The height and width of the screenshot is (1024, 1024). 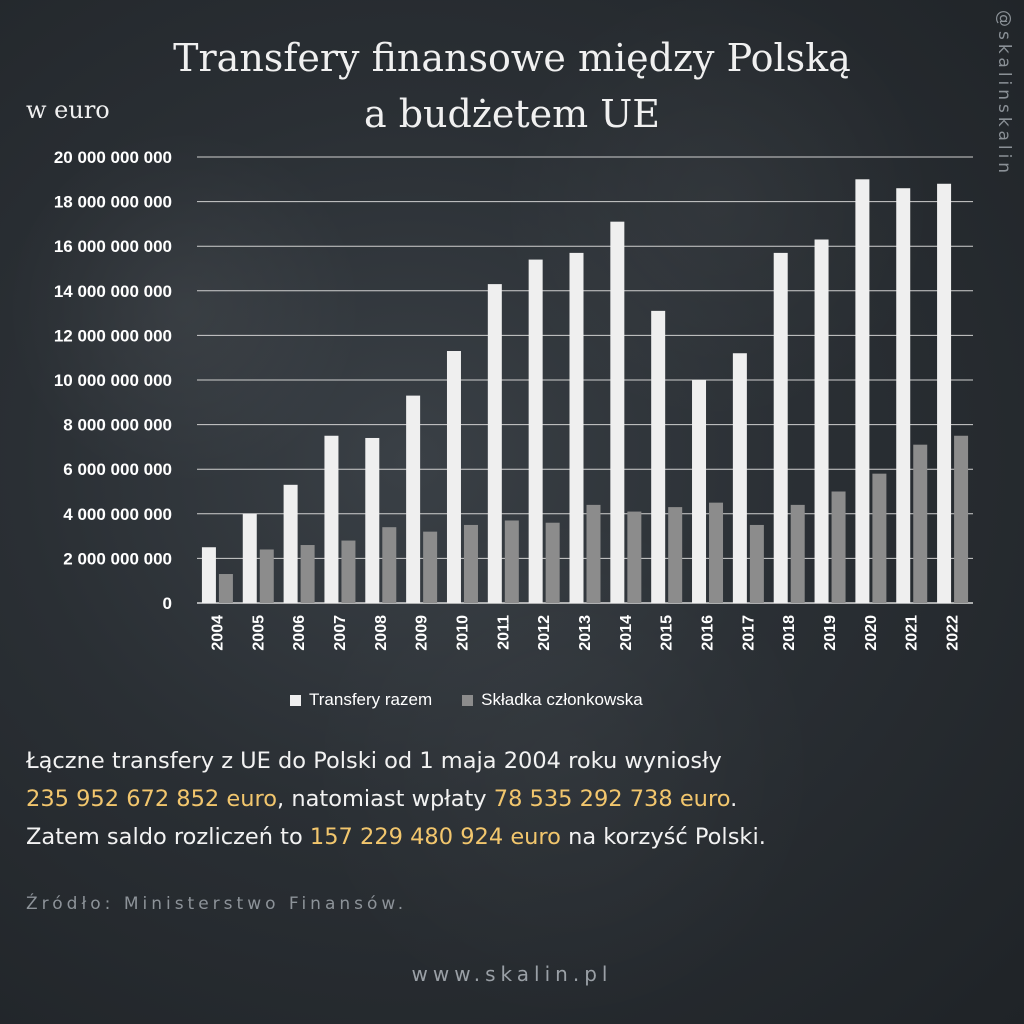 I want to click on legend-item-contribution: Składka członkowska, so click(x=552, y=700).